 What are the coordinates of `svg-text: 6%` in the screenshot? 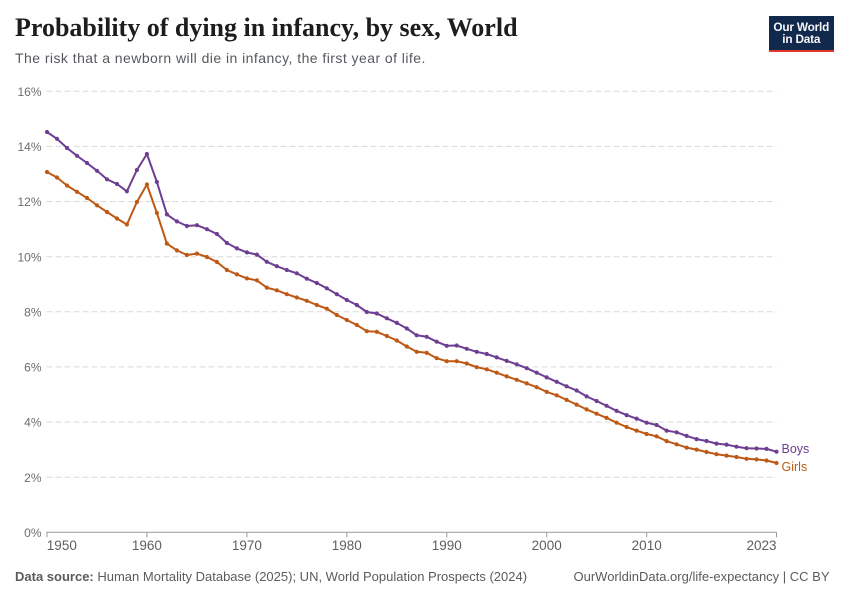 It's located at (33, 368).